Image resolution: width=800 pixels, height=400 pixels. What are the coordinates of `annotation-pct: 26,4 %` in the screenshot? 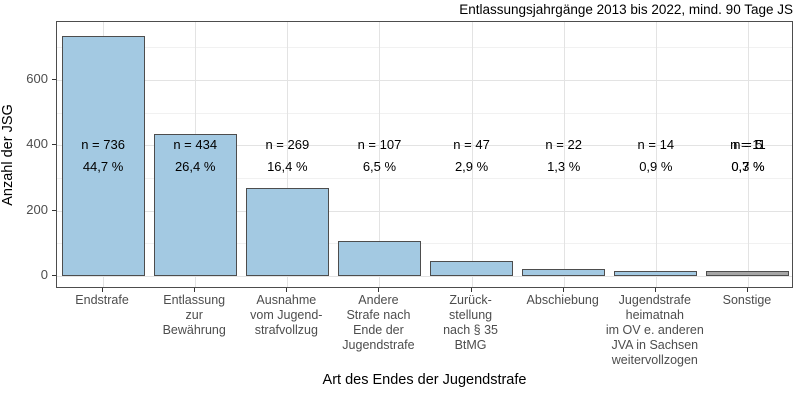 It's located at (195, 166).